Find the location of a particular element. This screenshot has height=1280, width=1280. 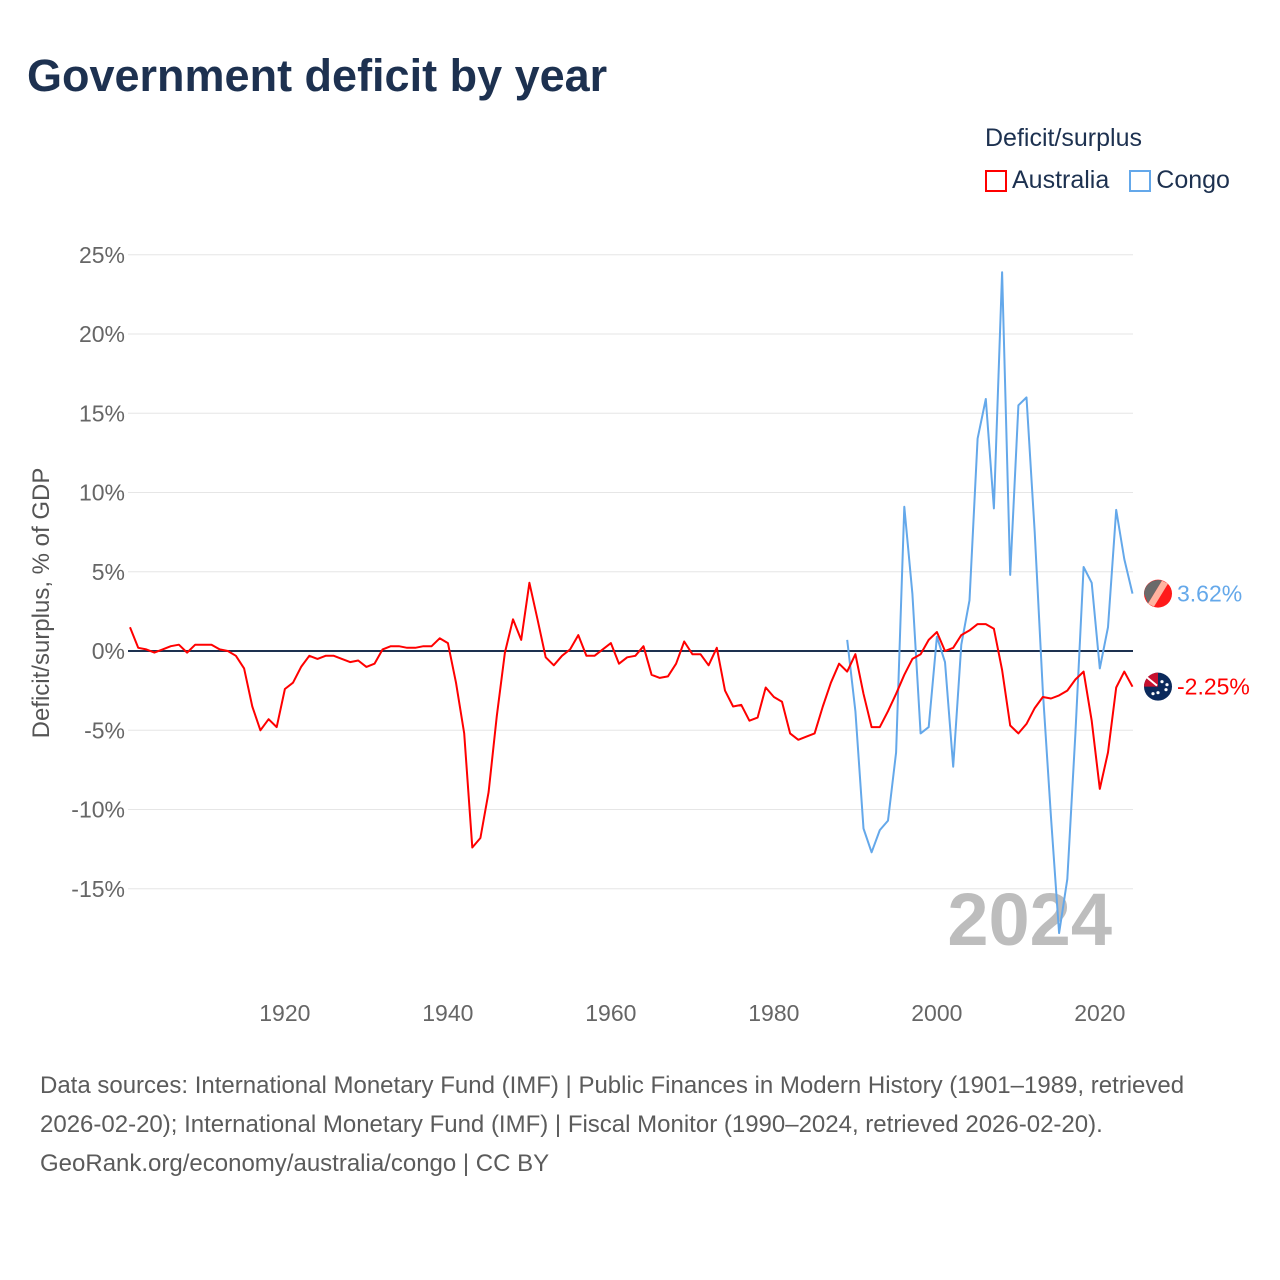

x-tick-label: 1940 is located at coordinates (447, 1013).